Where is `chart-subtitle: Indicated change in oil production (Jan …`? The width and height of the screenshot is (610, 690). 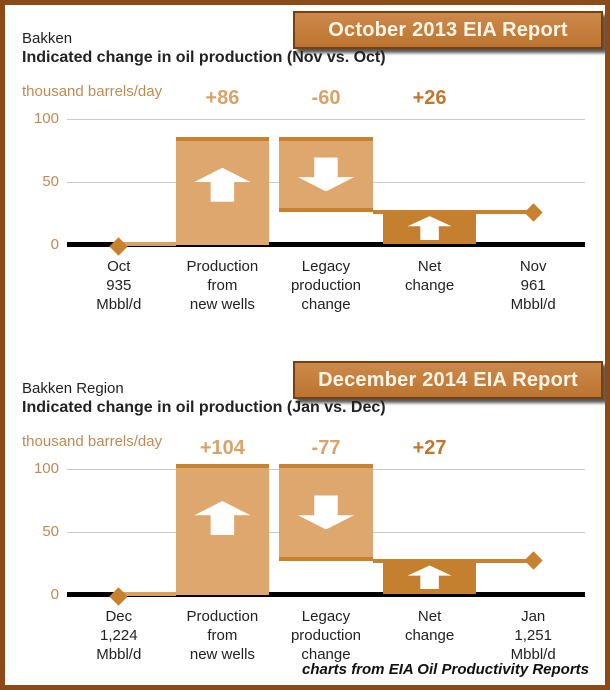 chart-subtitle: Indicated change in oil production (Jan … is located at coordinates (204, 407).